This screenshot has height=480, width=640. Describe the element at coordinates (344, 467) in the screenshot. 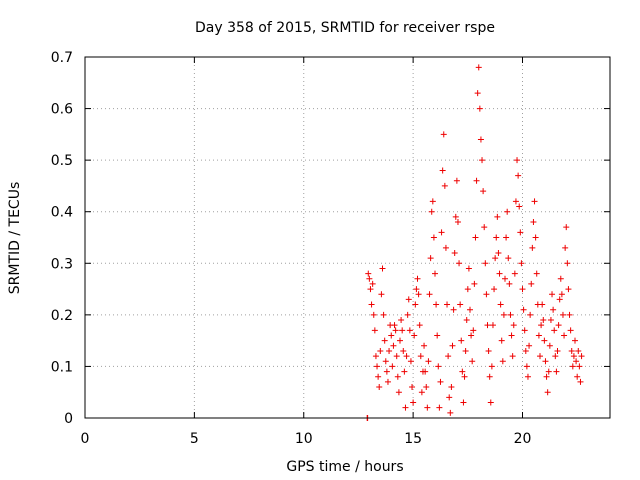

I see `x-axis-label: GPS time / hours` at that location.